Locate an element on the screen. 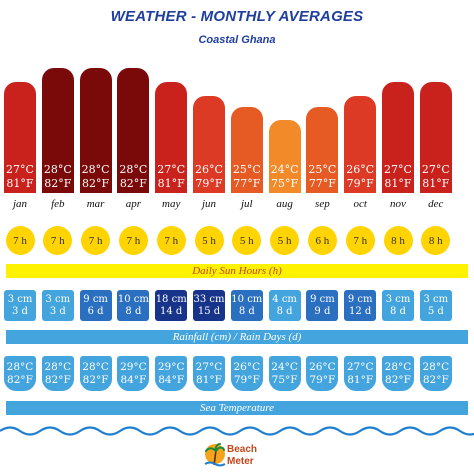 Image resolution: width=474 pixels, height=474 pixels. rainfall-box: 9 cm 9 d is located at coordinates (322, 305).